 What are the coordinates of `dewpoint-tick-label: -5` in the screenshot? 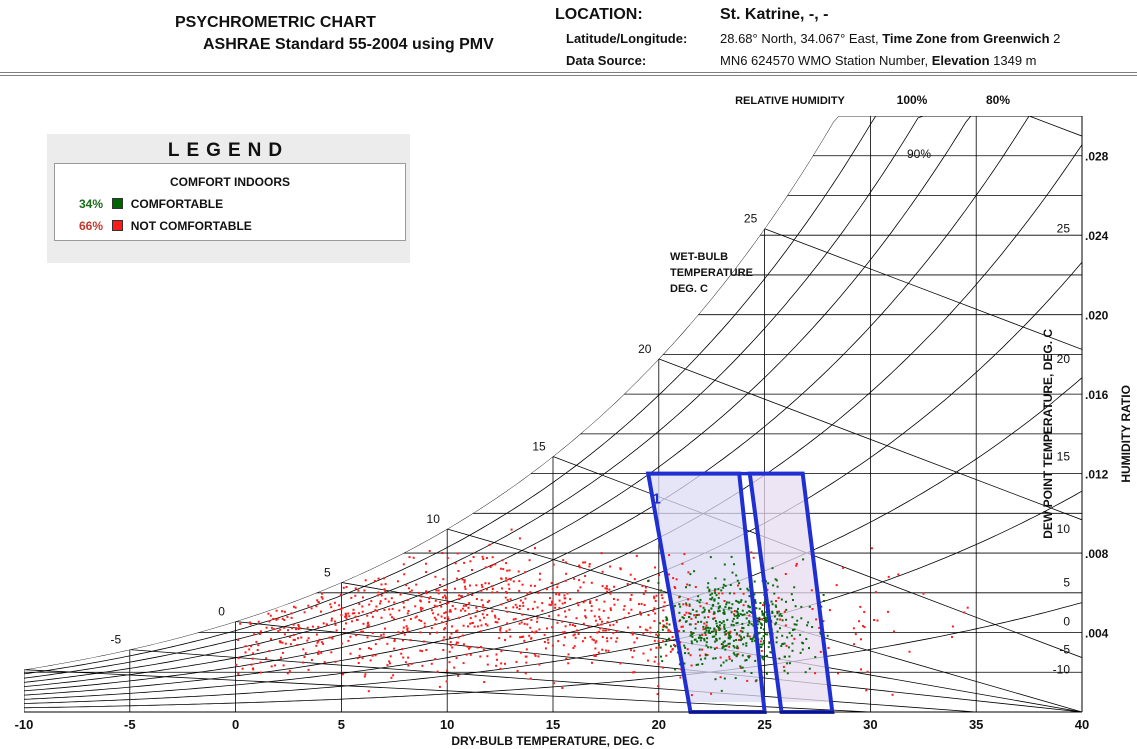 It's located at (1064, 650).